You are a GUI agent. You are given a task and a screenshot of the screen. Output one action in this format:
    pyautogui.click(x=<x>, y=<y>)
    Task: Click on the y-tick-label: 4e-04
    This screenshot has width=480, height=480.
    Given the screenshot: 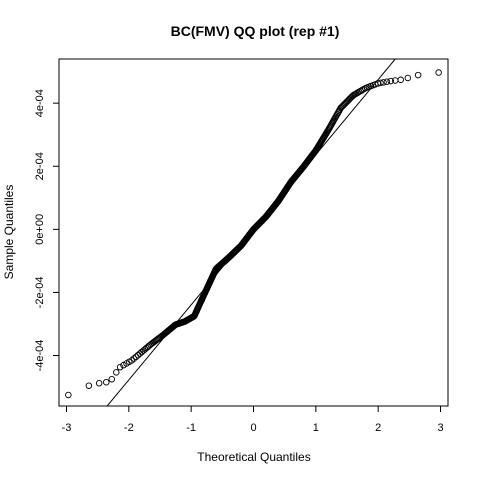 What is the action you would take?
    pyautogui.click(x=40, y=103)
    